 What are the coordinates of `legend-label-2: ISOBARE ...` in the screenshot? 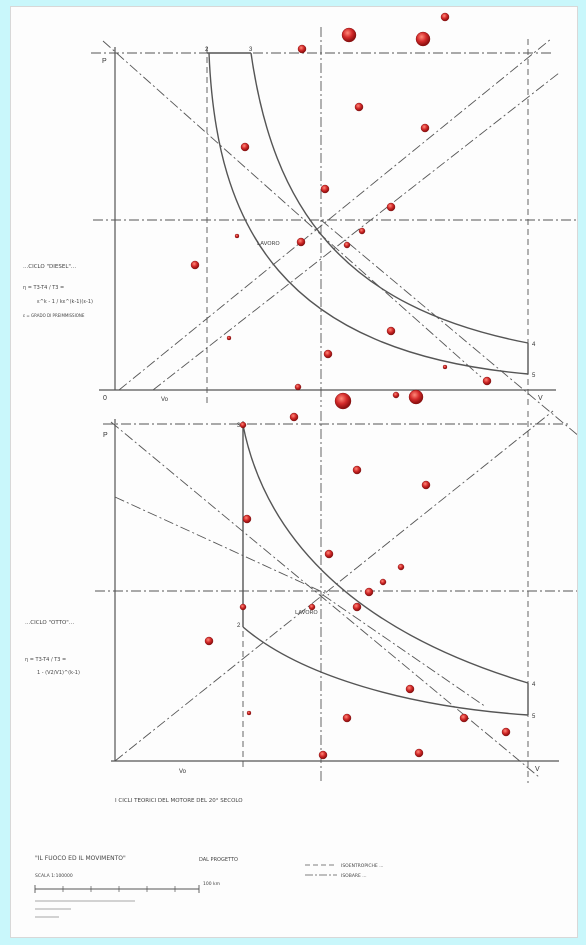 It's located at (354, 876).